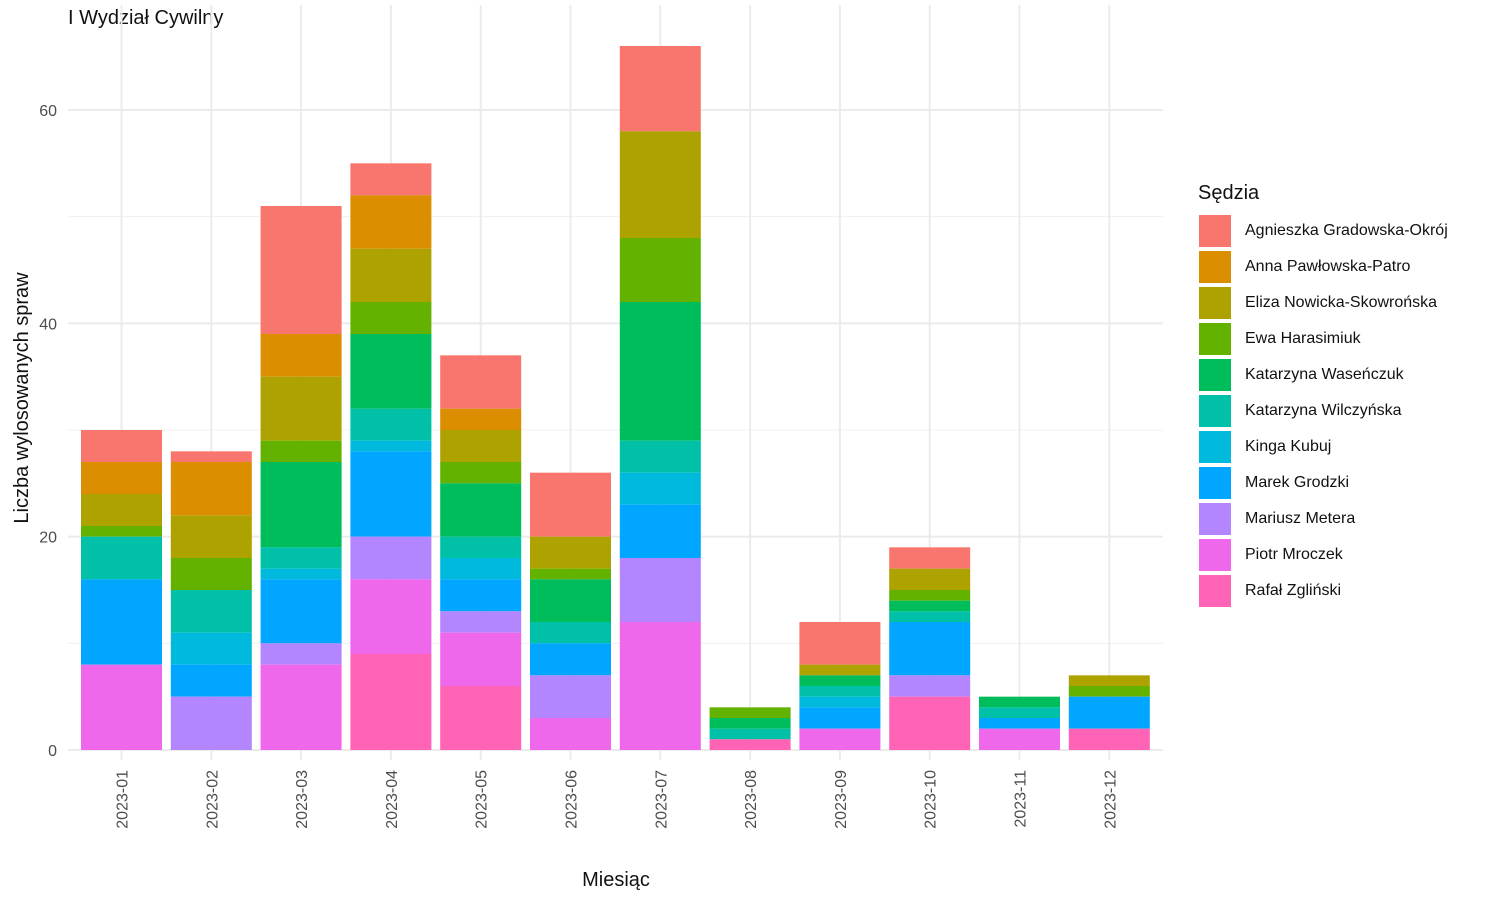 The width and height of the screenshot is (1500, 900). I want to click on bar-segment: Agnieszka Gradowska-Okrój: 1, so click(211, 456).